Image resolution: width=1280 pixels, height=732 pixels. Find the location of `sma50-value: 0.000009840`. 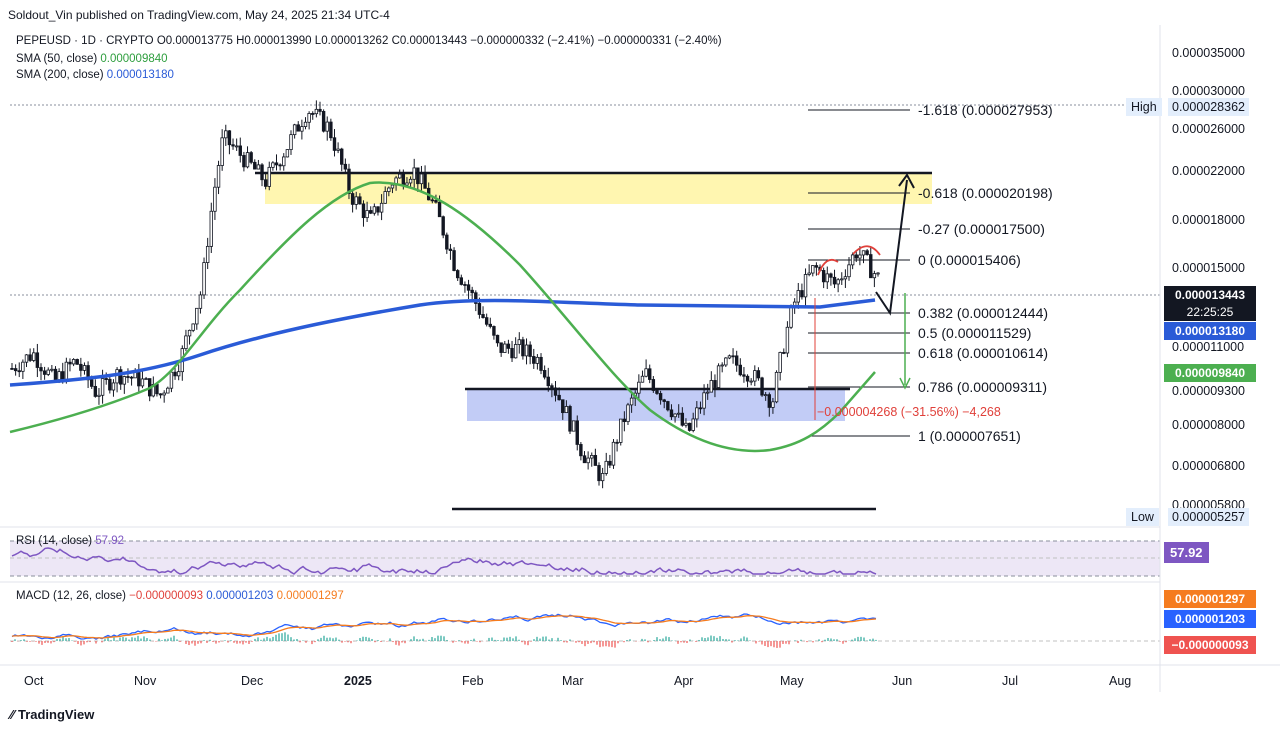

sma50-value: 0.000009840 is located at coordinates (134, 59).